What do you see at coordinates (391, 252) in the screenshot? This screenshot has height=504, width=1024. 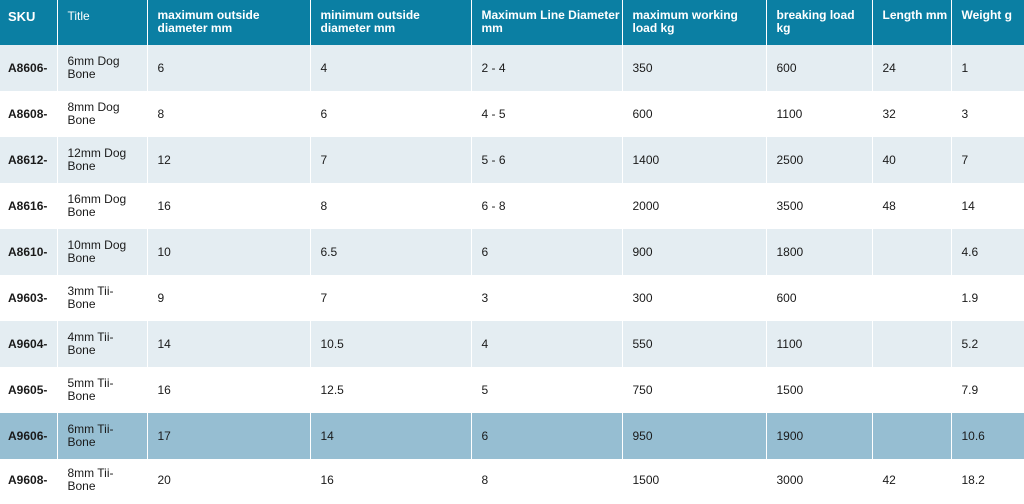 I see `min-outside-diameter-cell: 6.5` at bounding box center [391, 252].